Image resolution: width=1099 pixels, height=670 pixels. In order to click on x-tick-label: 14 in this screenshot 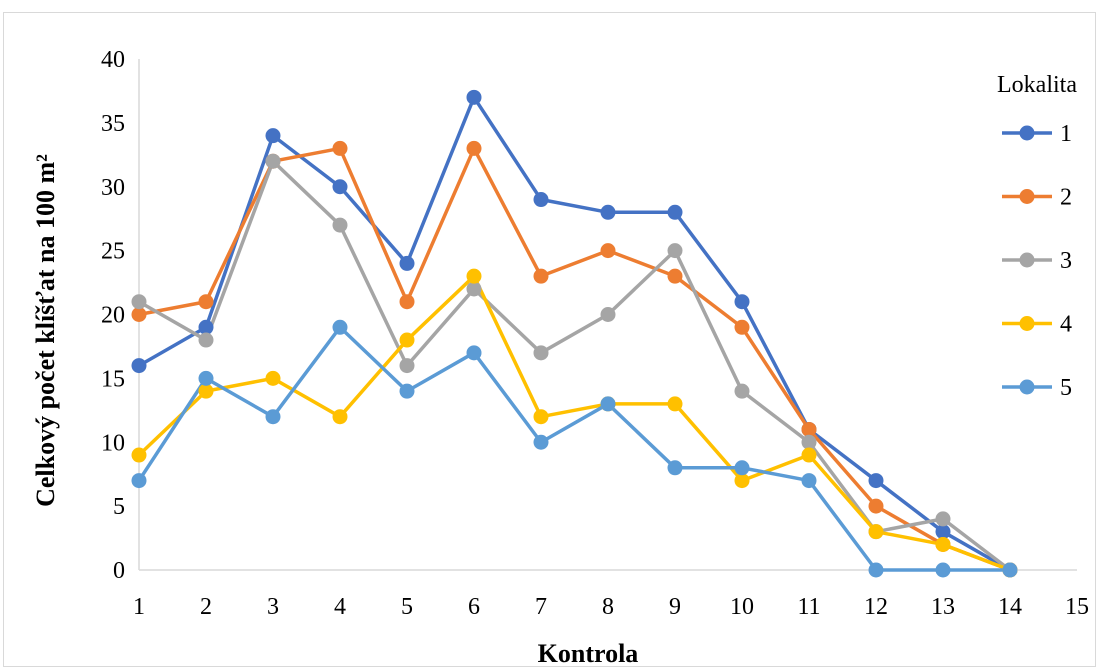, I will do `click(1010, 607)`.